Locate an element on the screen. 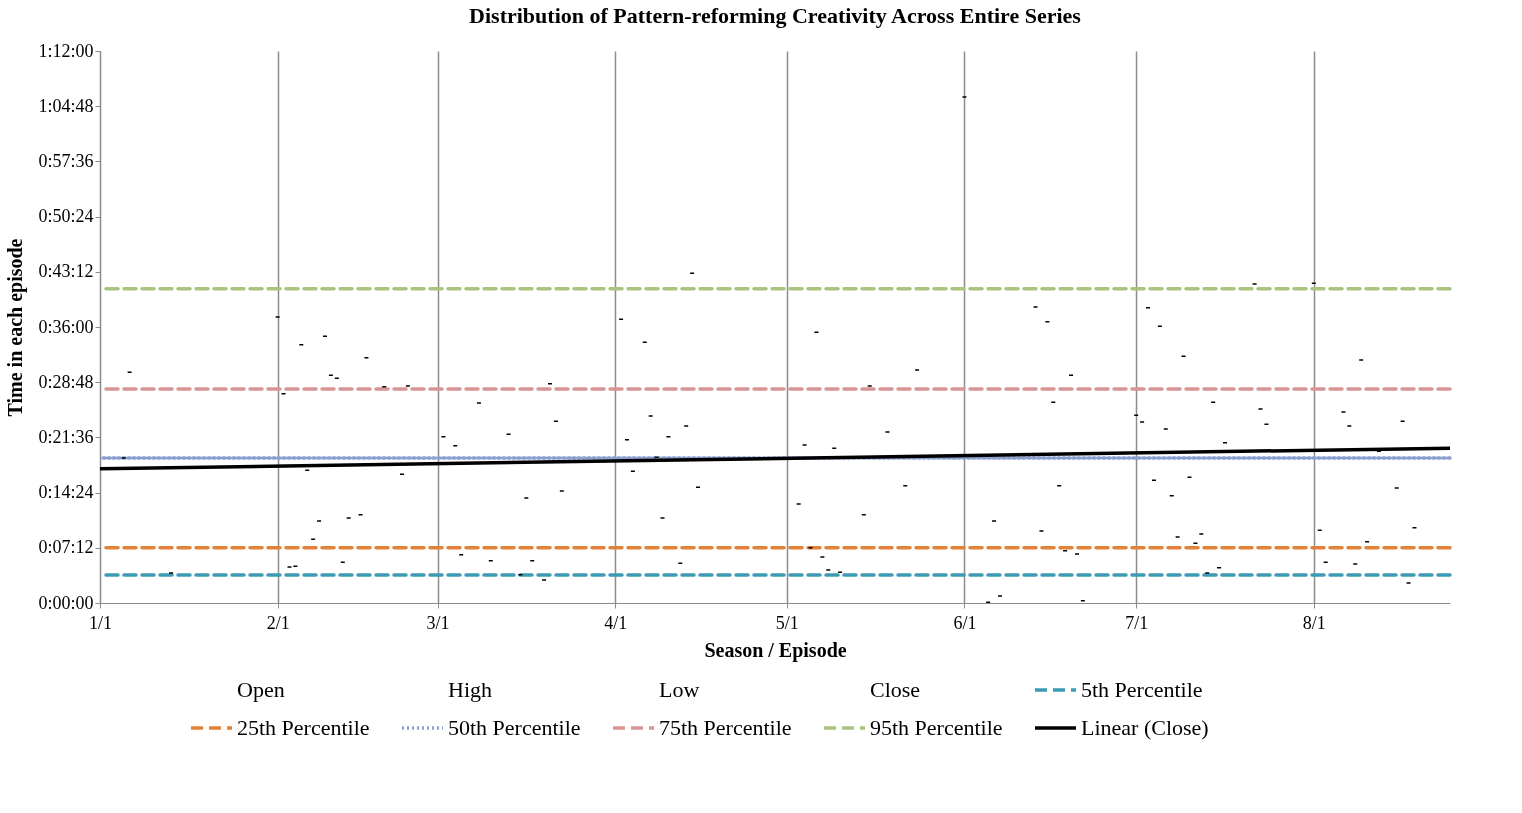 Image resolution: width=1522 pixels, height=813 pixels. x-tick-label: 8/1 is located at coordinates (1314, 622).